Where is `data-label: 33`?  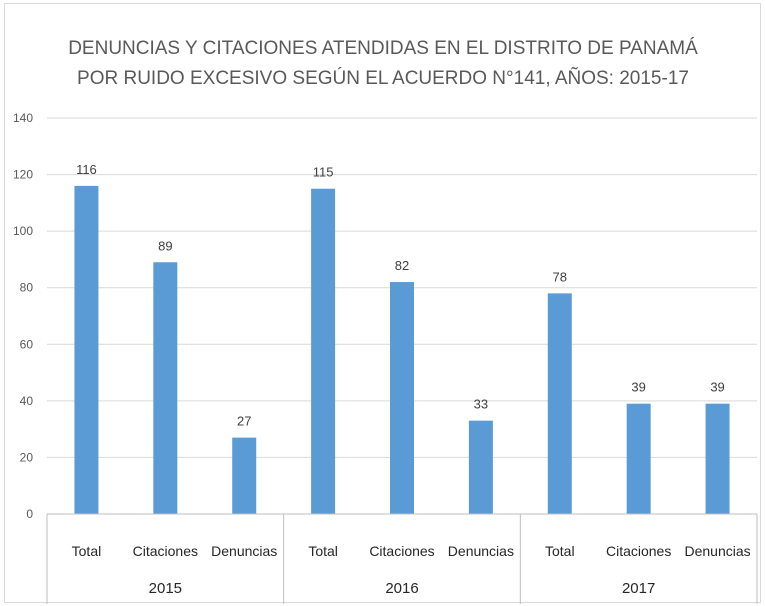 data-label: 33 is located at coordinates (481, 404).